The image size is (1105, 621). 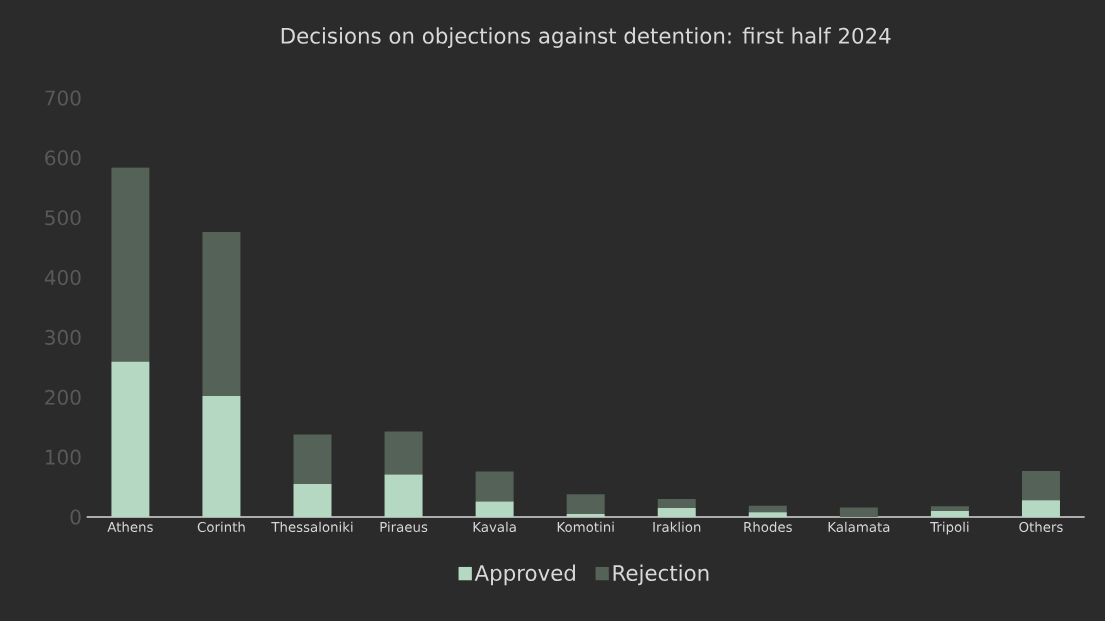 What do you see at coordinates (677, 527) in the screenshot?
I see `x-tick-label: Iraklion` at bounding box center [677, 527].